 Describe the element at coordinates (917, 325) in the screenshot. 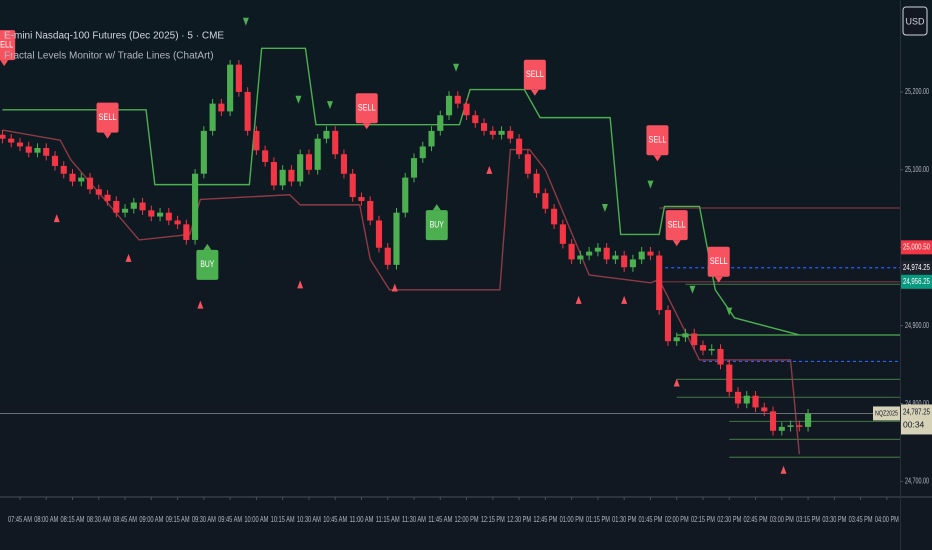

I see `y-tick-label: 24,900.00` at that location.